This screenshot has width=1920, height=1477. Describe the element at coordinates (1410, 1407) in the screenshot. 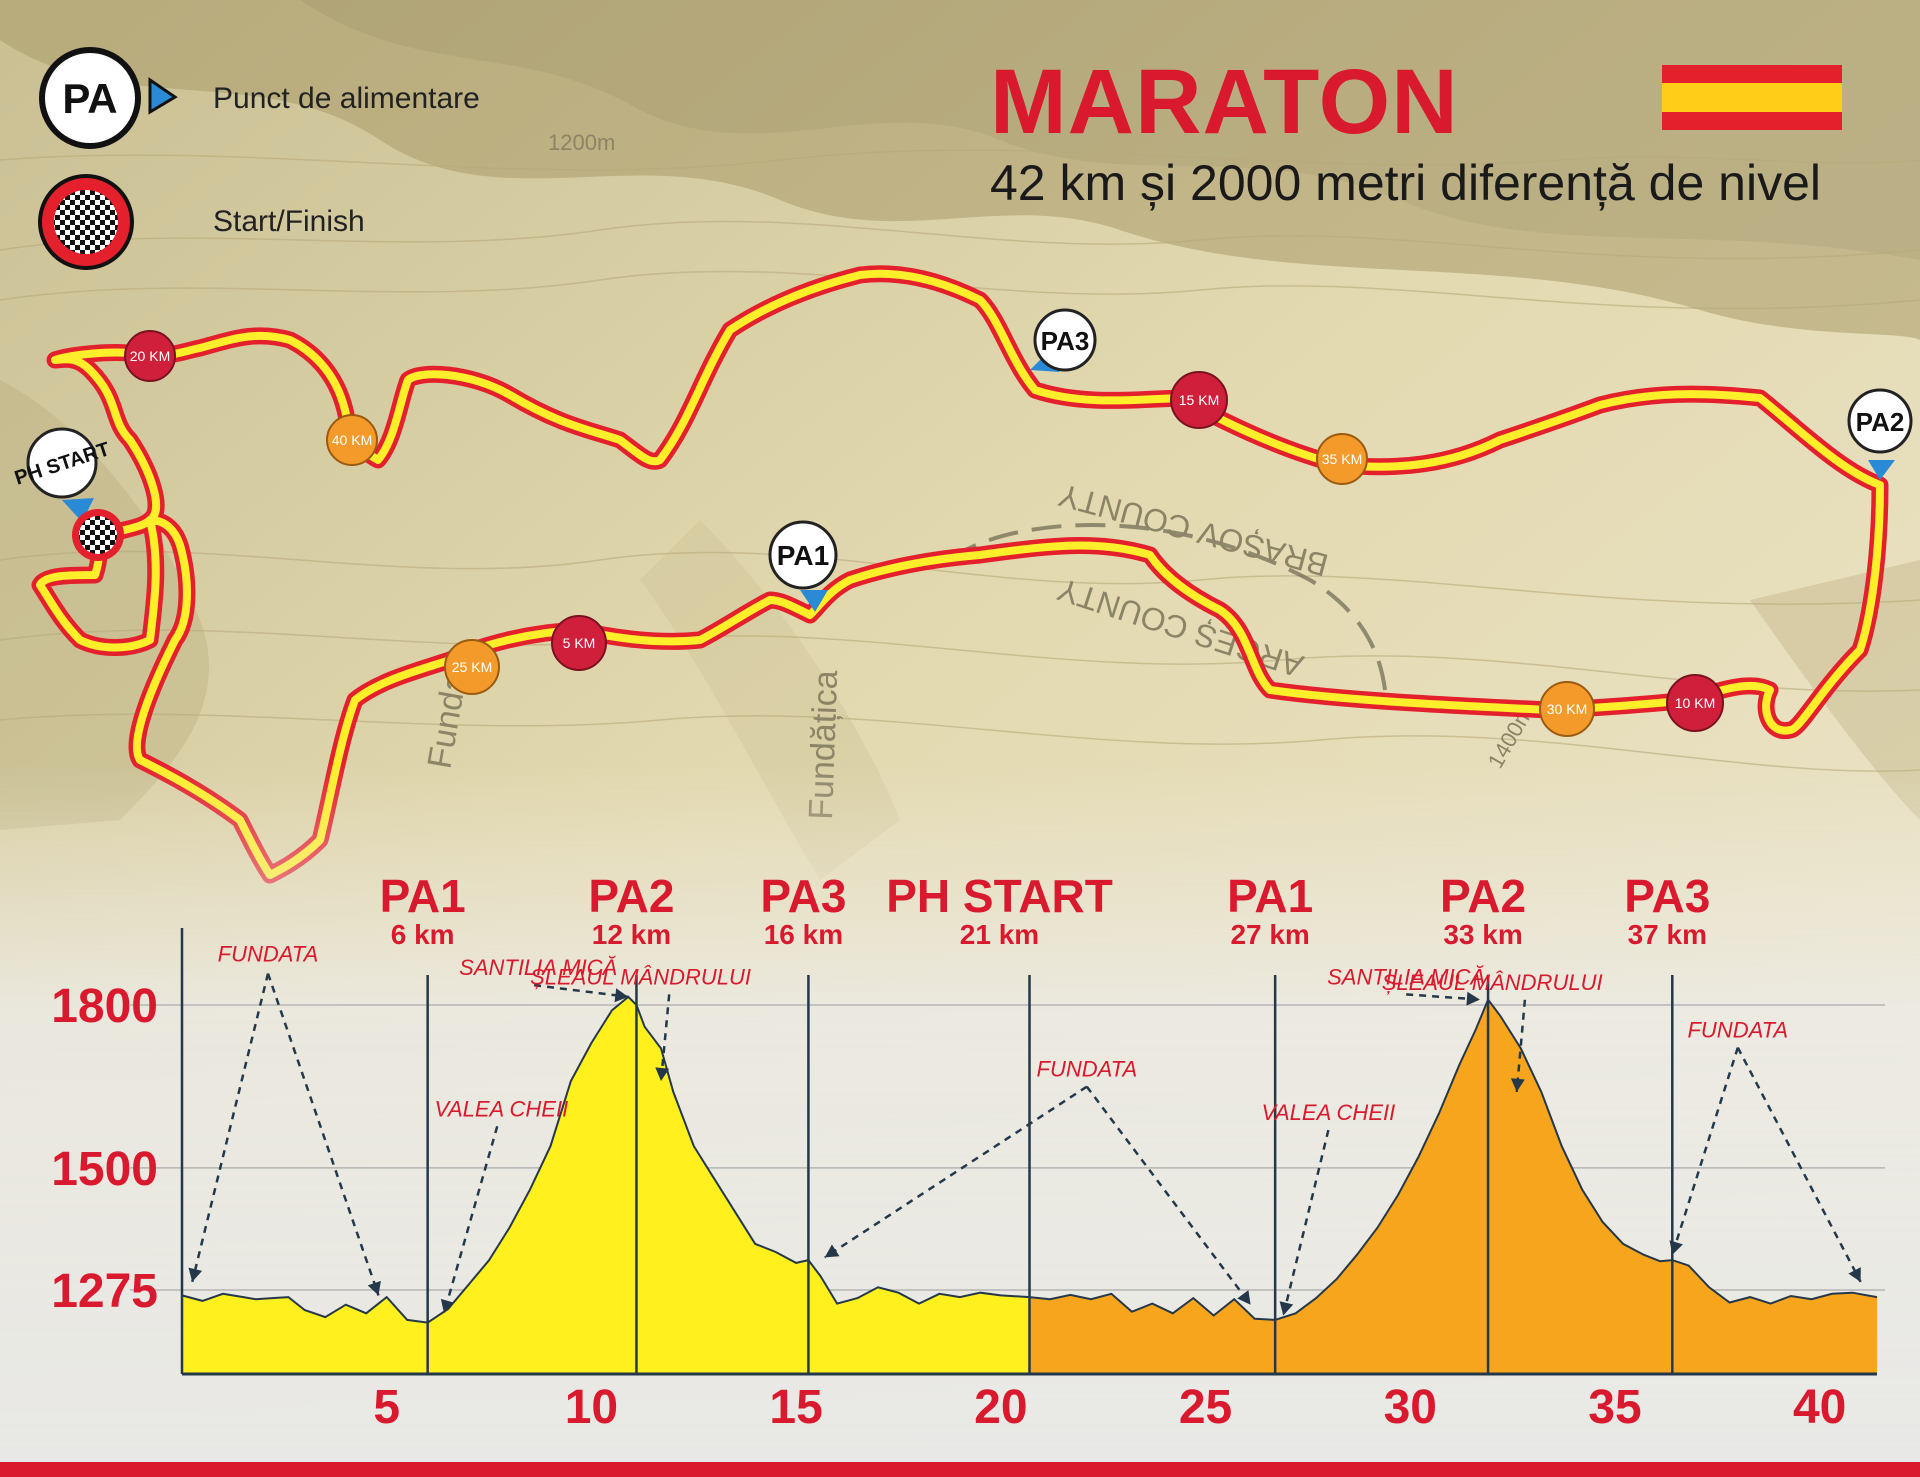

I see `x-tick-label: 30` at that location.